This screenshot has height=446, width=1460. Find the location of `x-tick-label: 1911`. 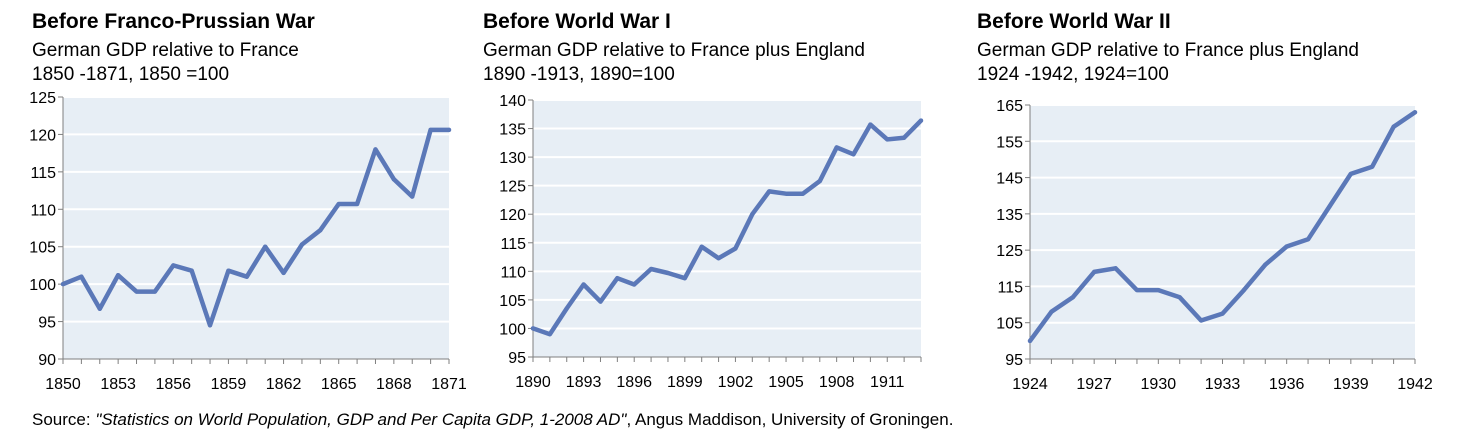

x-tick-label: 1911 is located at coordinates (887, 382).